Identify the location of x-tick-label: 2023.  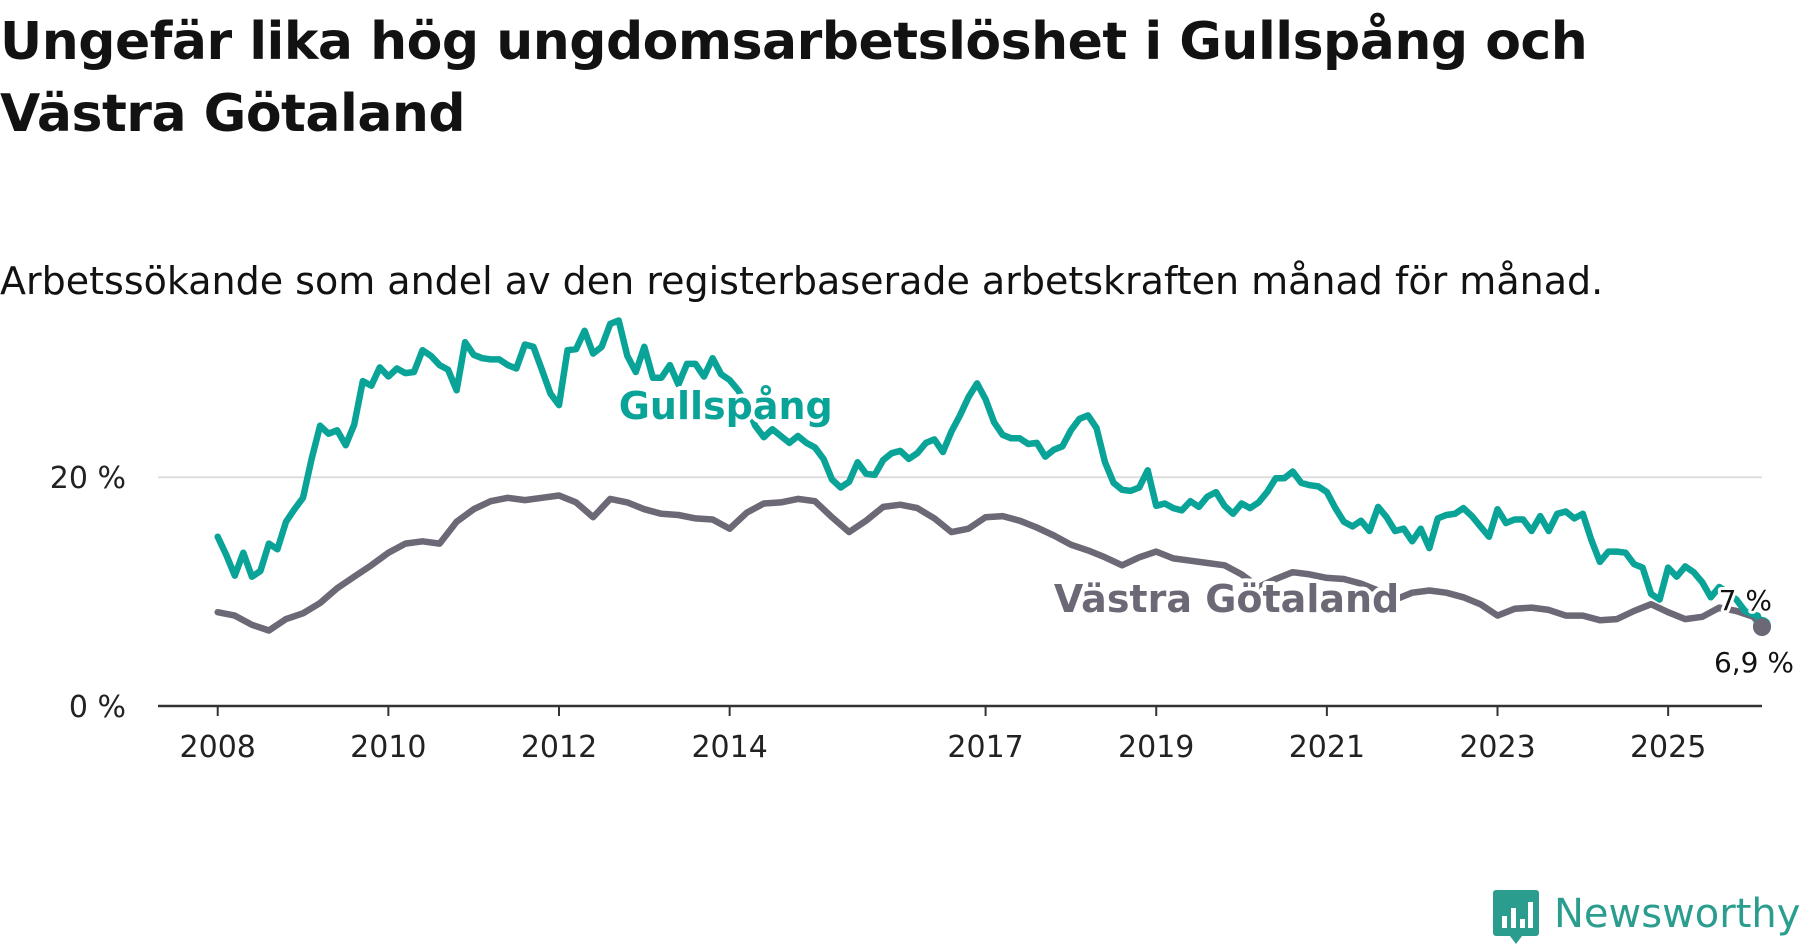
(1497, 747).